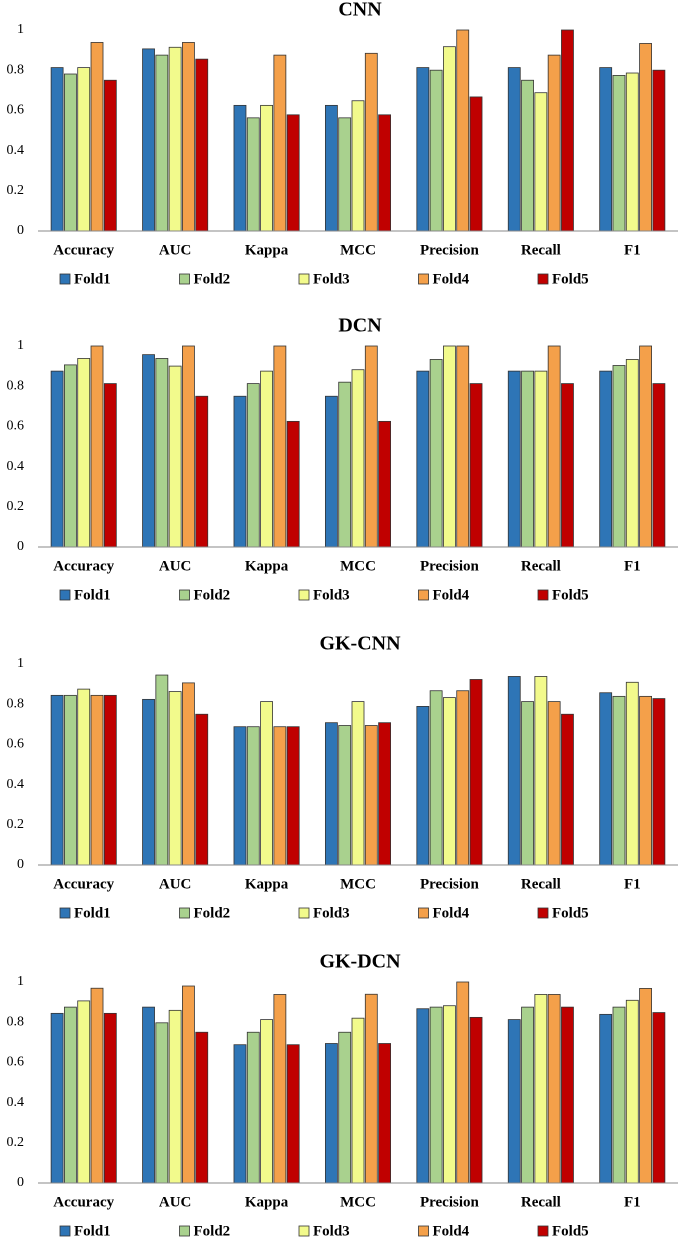 The width and height of the screenshot is (680, 1238). I want to click on y-tick-label: 0, so click(20, 864).